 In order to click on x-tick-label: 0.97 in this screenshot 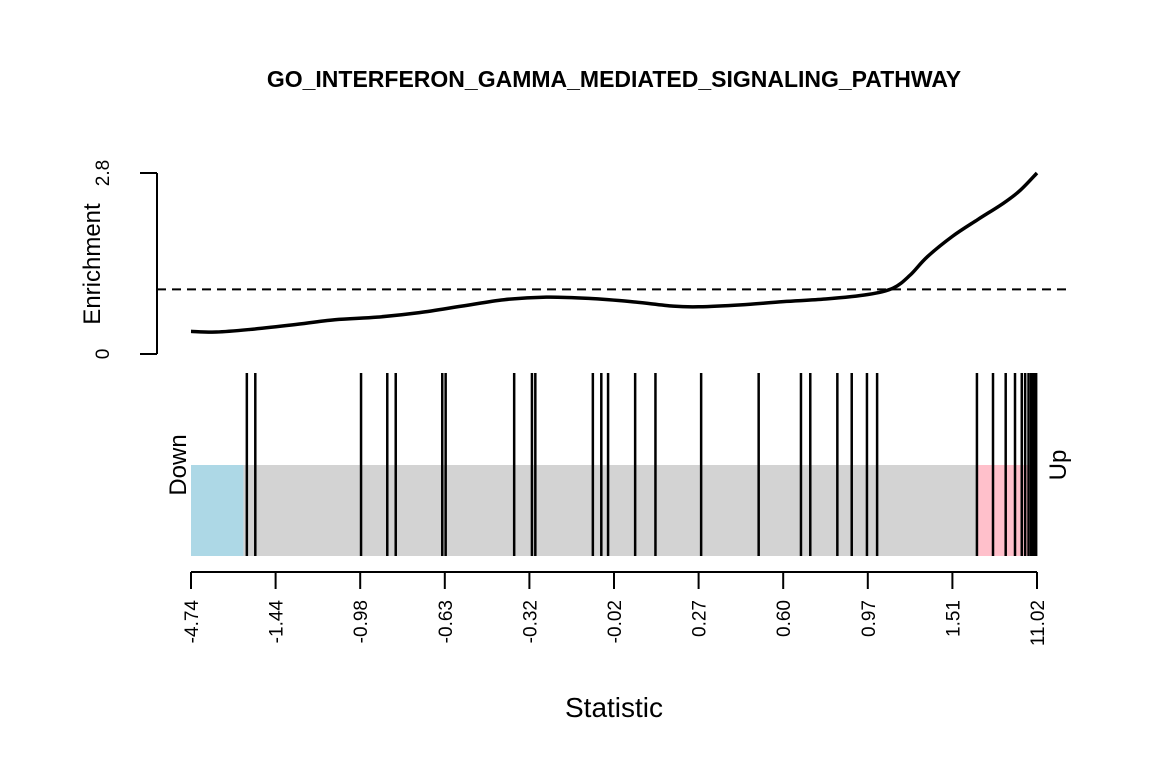, I will do `click(869, 618)`.